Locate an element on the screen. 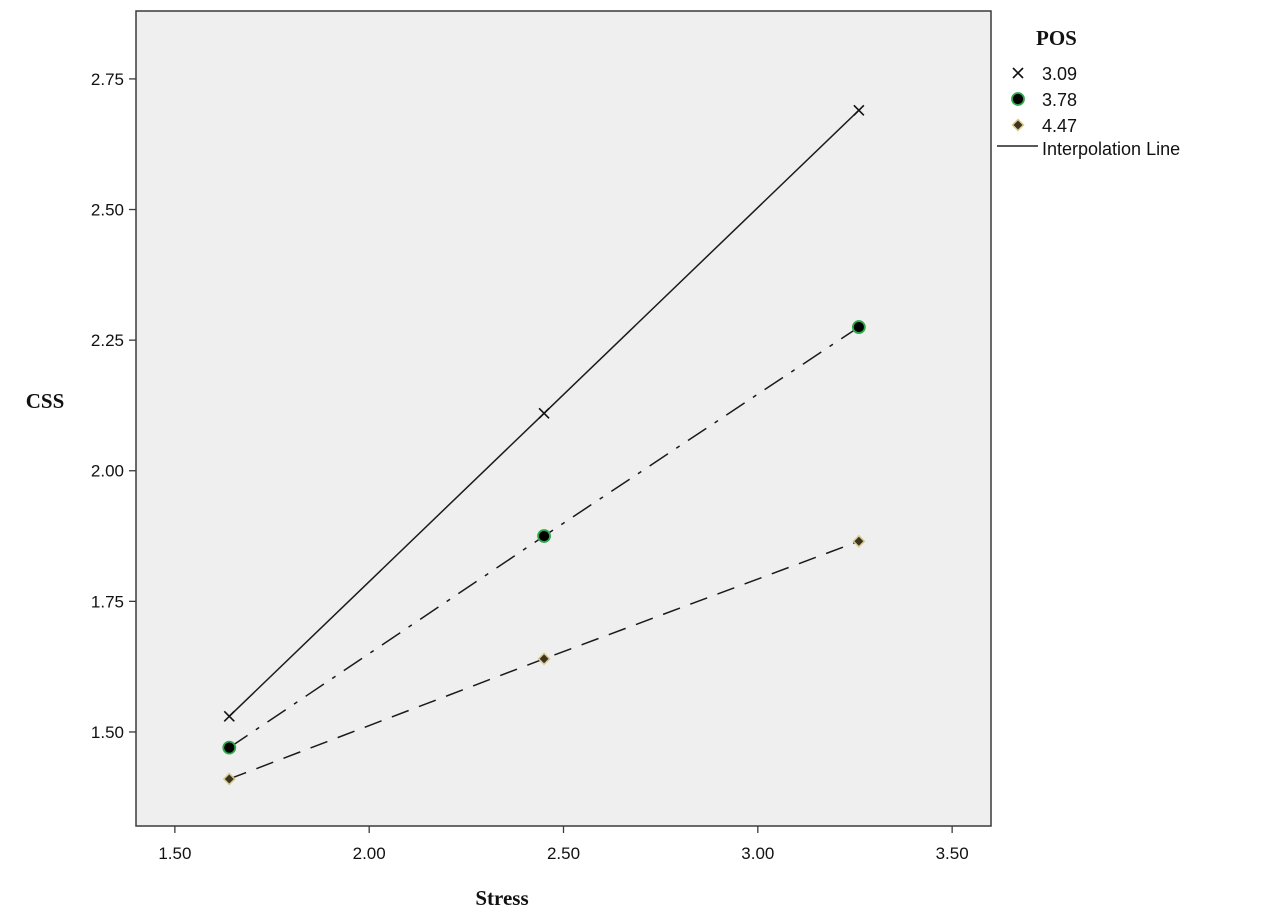  y-tick-label: 1.75 is located at coordinates (107, 601).